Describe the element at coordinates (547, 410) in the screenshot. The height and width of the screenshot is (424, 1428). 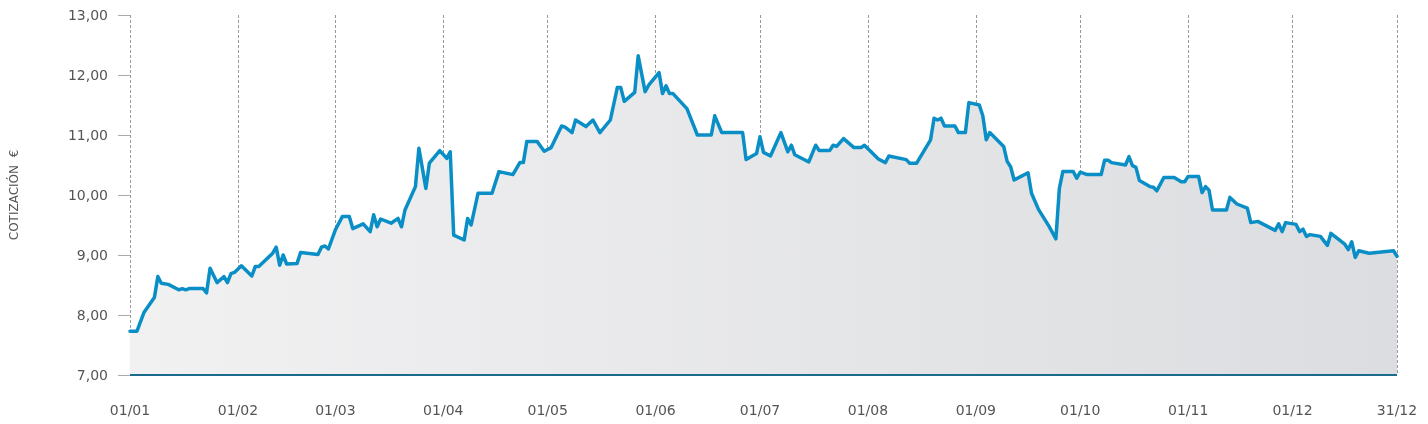
I see `x-tick-label: 01/05` at that location.